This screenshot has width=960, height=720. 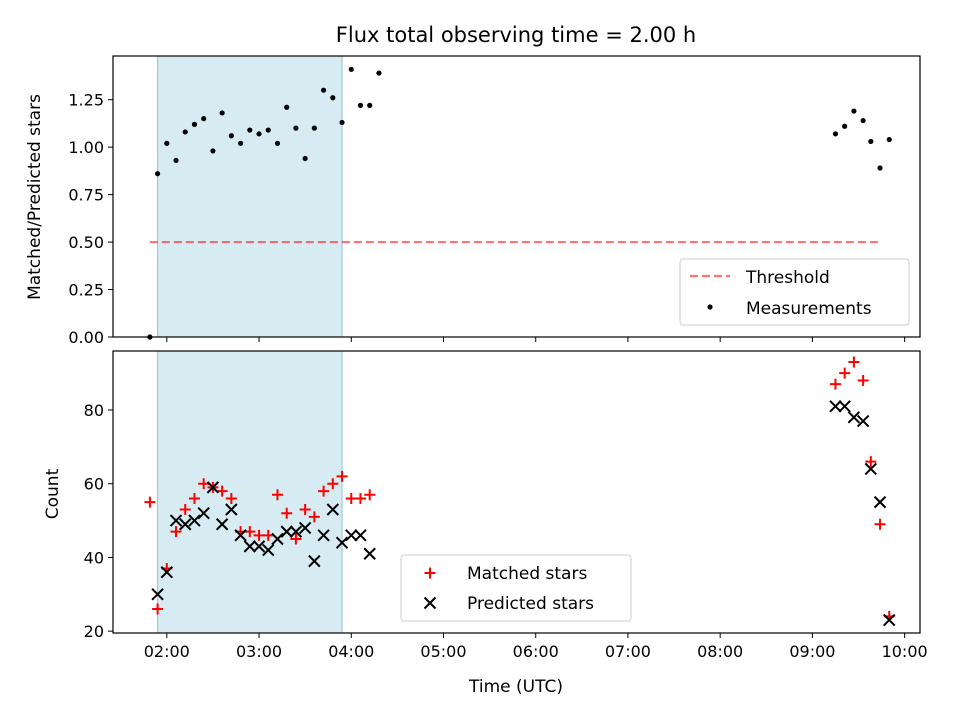 What do you see at coordinates (530, 604) in the screenshot?
I see `legend-predicted-label: Predicted stars` at bounding box center [530, 604].